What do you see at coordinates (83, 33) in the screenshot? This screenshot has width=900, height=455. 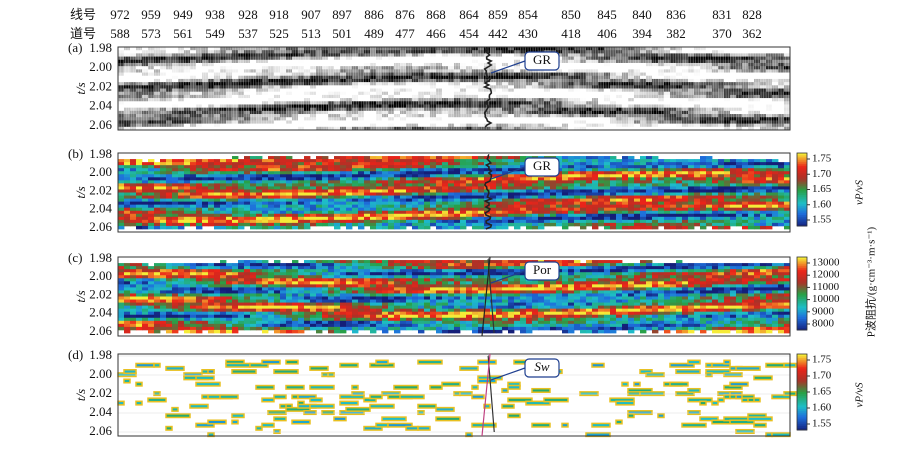 I see `trace-label: 道号` at bounding box center [83, 33].